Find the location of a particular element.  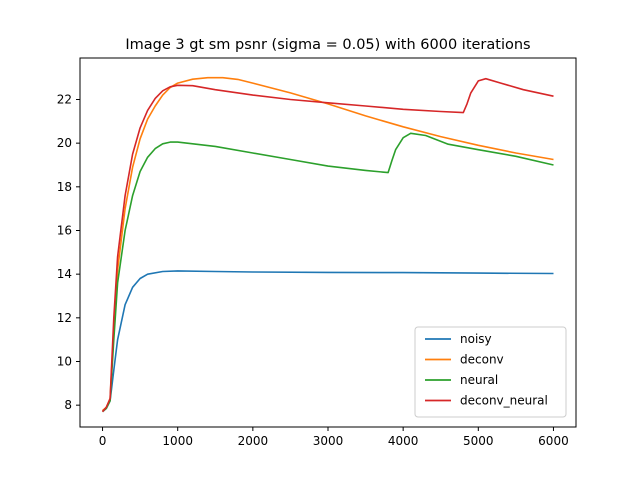

y-tick-label: 22 is located at coordinates (64, 99).